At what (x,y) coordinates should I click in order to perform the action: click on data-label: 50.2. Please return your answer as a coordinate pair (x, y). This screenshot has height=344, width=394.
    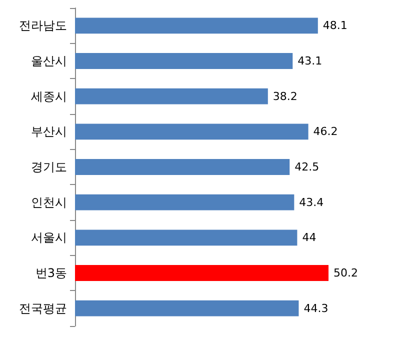
    Looking at the image, I should click on (346, 273).